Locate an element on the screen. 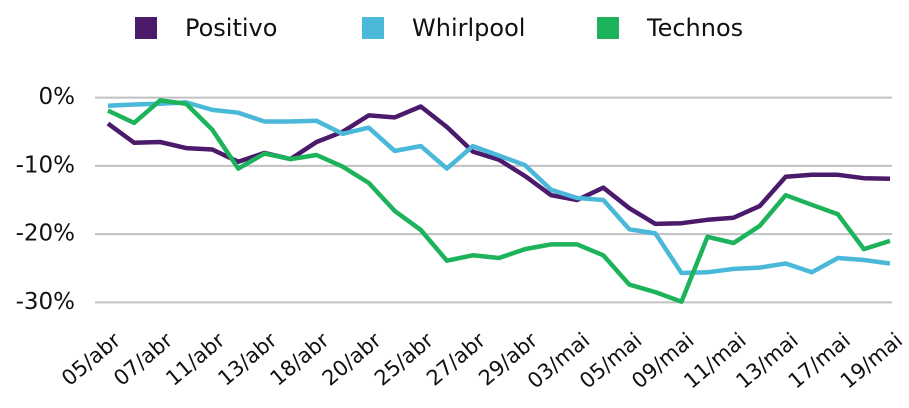 The image size is (909, 408). y-tick-label: -30% is located at coordinates (45, 302).